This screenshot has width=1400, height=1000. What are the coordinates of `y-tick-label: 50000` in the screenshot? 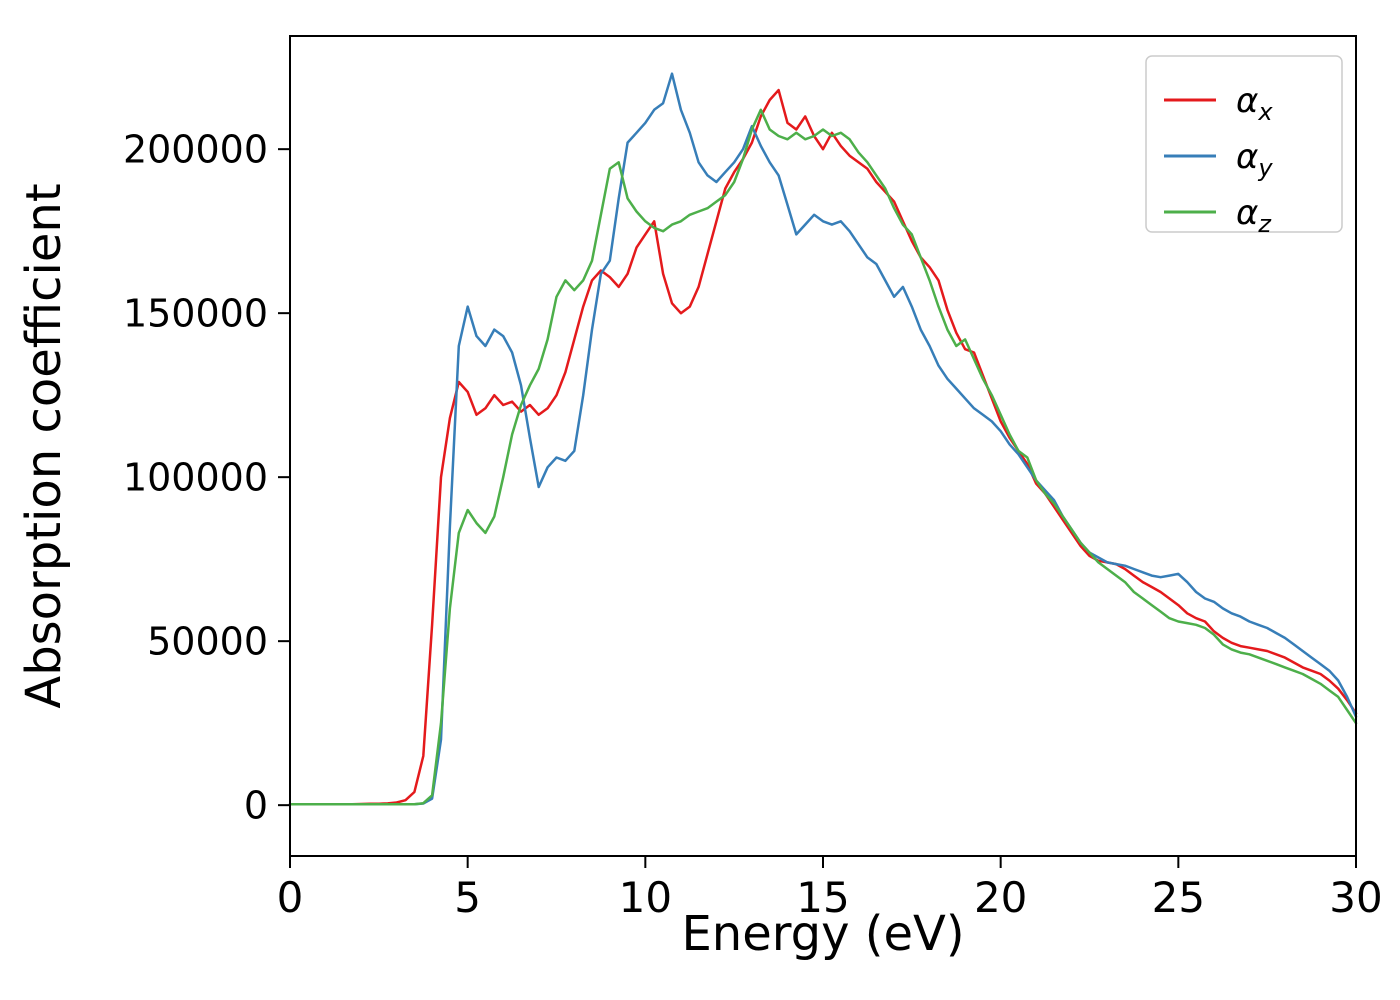 It's located at (207, 641).